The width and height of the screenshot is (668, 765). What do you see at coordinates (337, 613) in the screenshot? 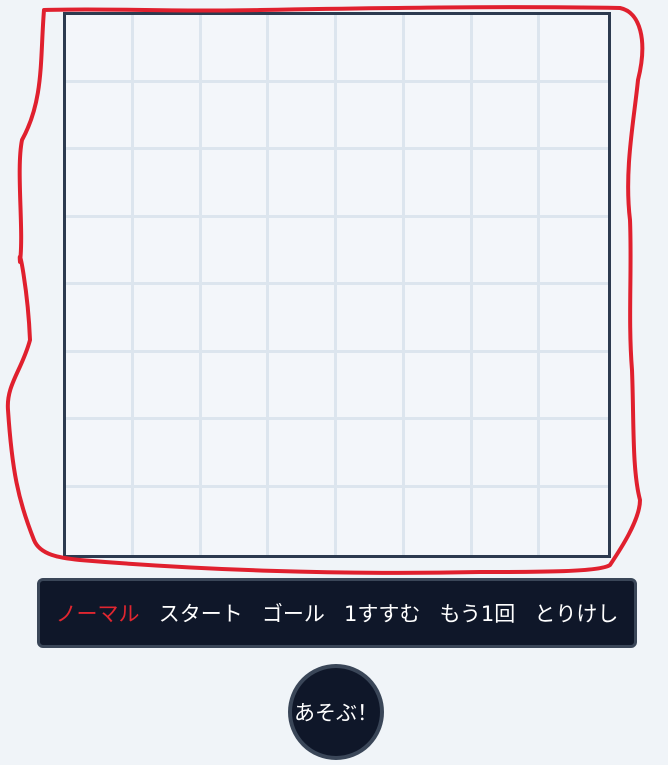
I see `mode-toolbar: ノーマル スタート ゴール 1すすむ もう1回 とりけし` at bounding box center [337, 613].